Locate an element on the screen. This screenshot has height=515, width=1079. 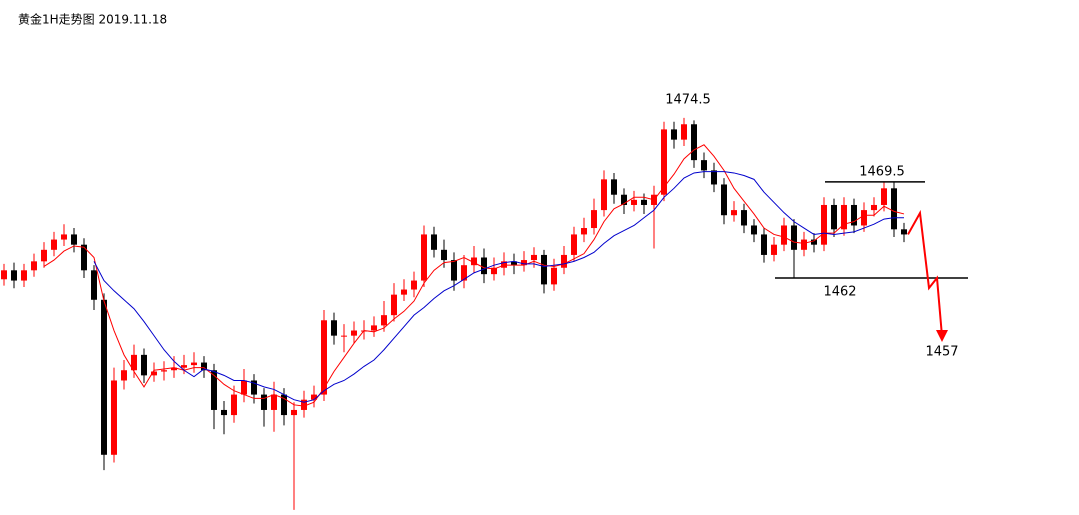
forecast-arrowhead is located at coordinates (942, 336).